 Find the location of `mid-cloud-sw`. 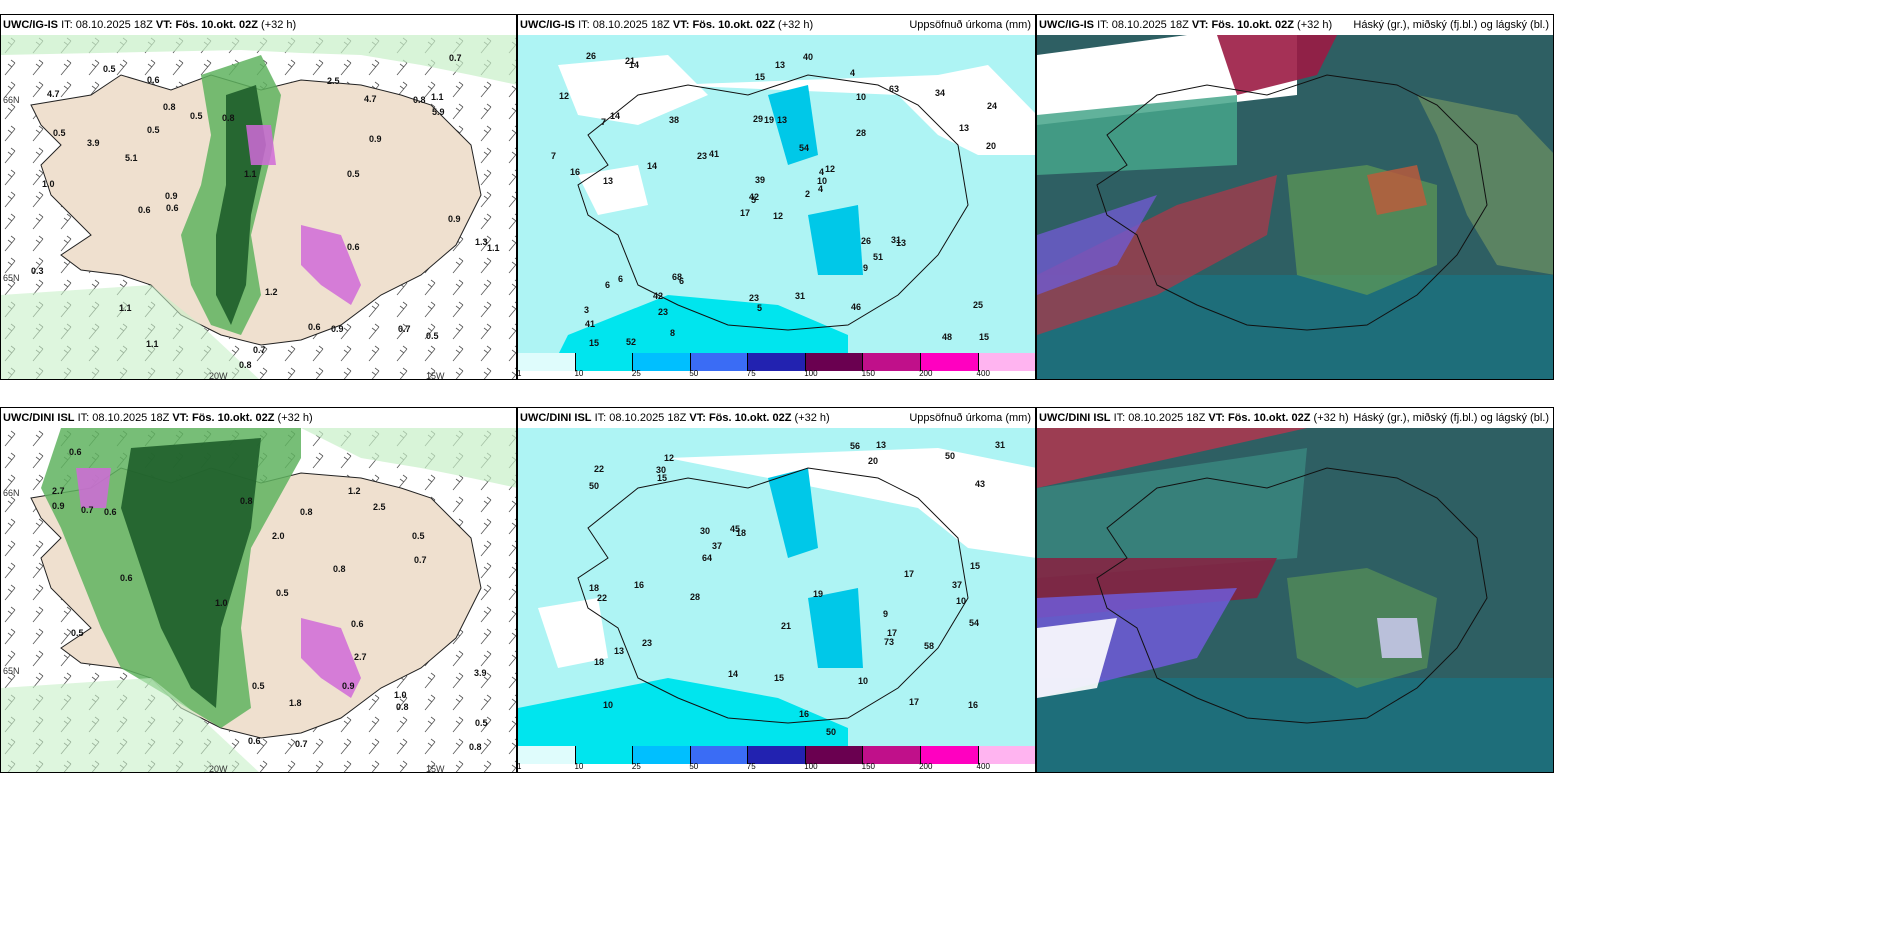

mid-cloud-sw is located at coordinates (1097, 245).